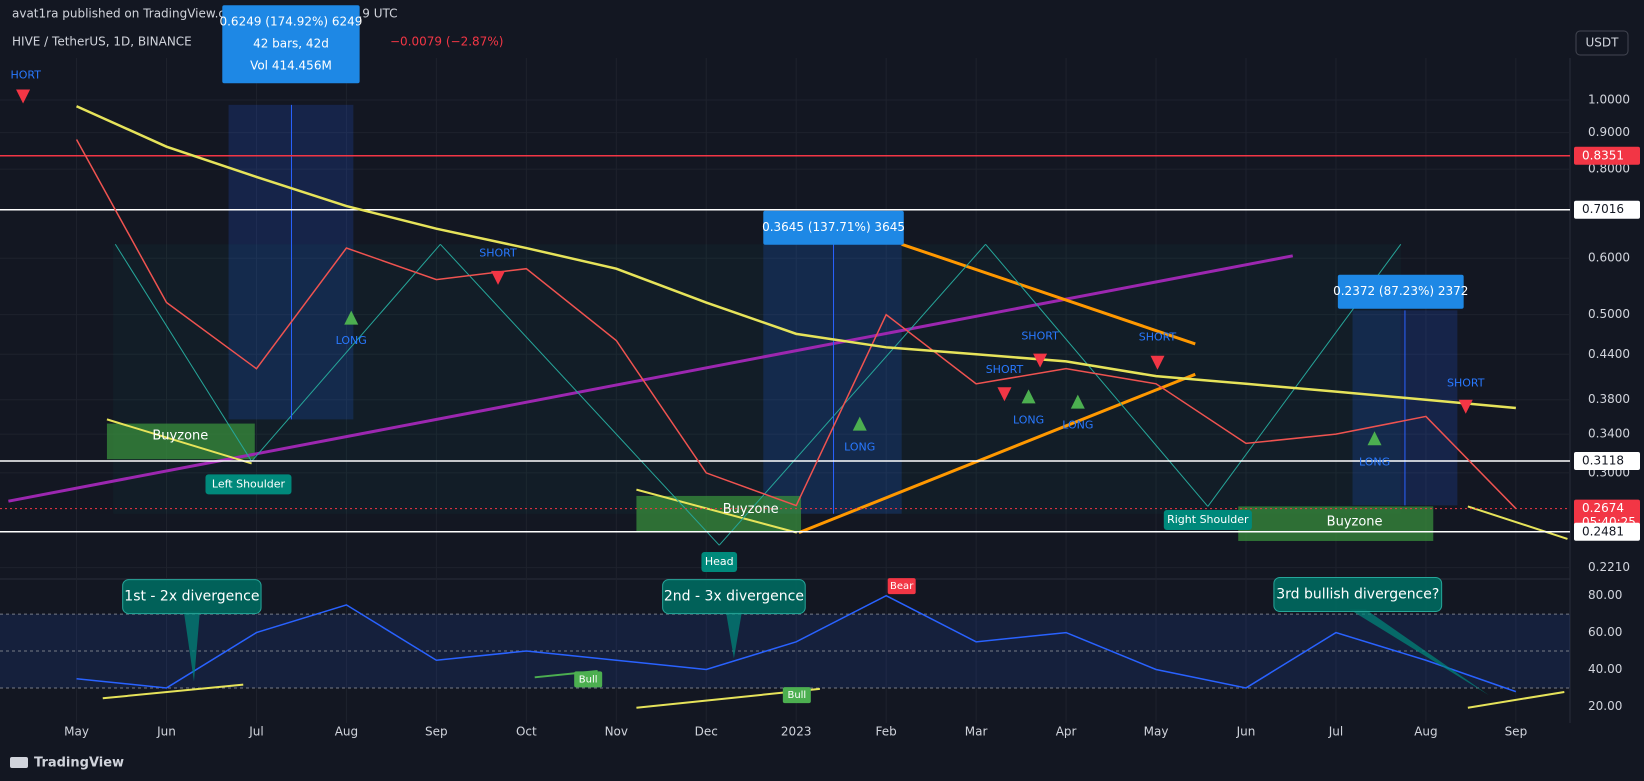 This screenshot has height=781, width=1644. I want to click on change: −0.0079 (−2.87%), so click(446, 42).